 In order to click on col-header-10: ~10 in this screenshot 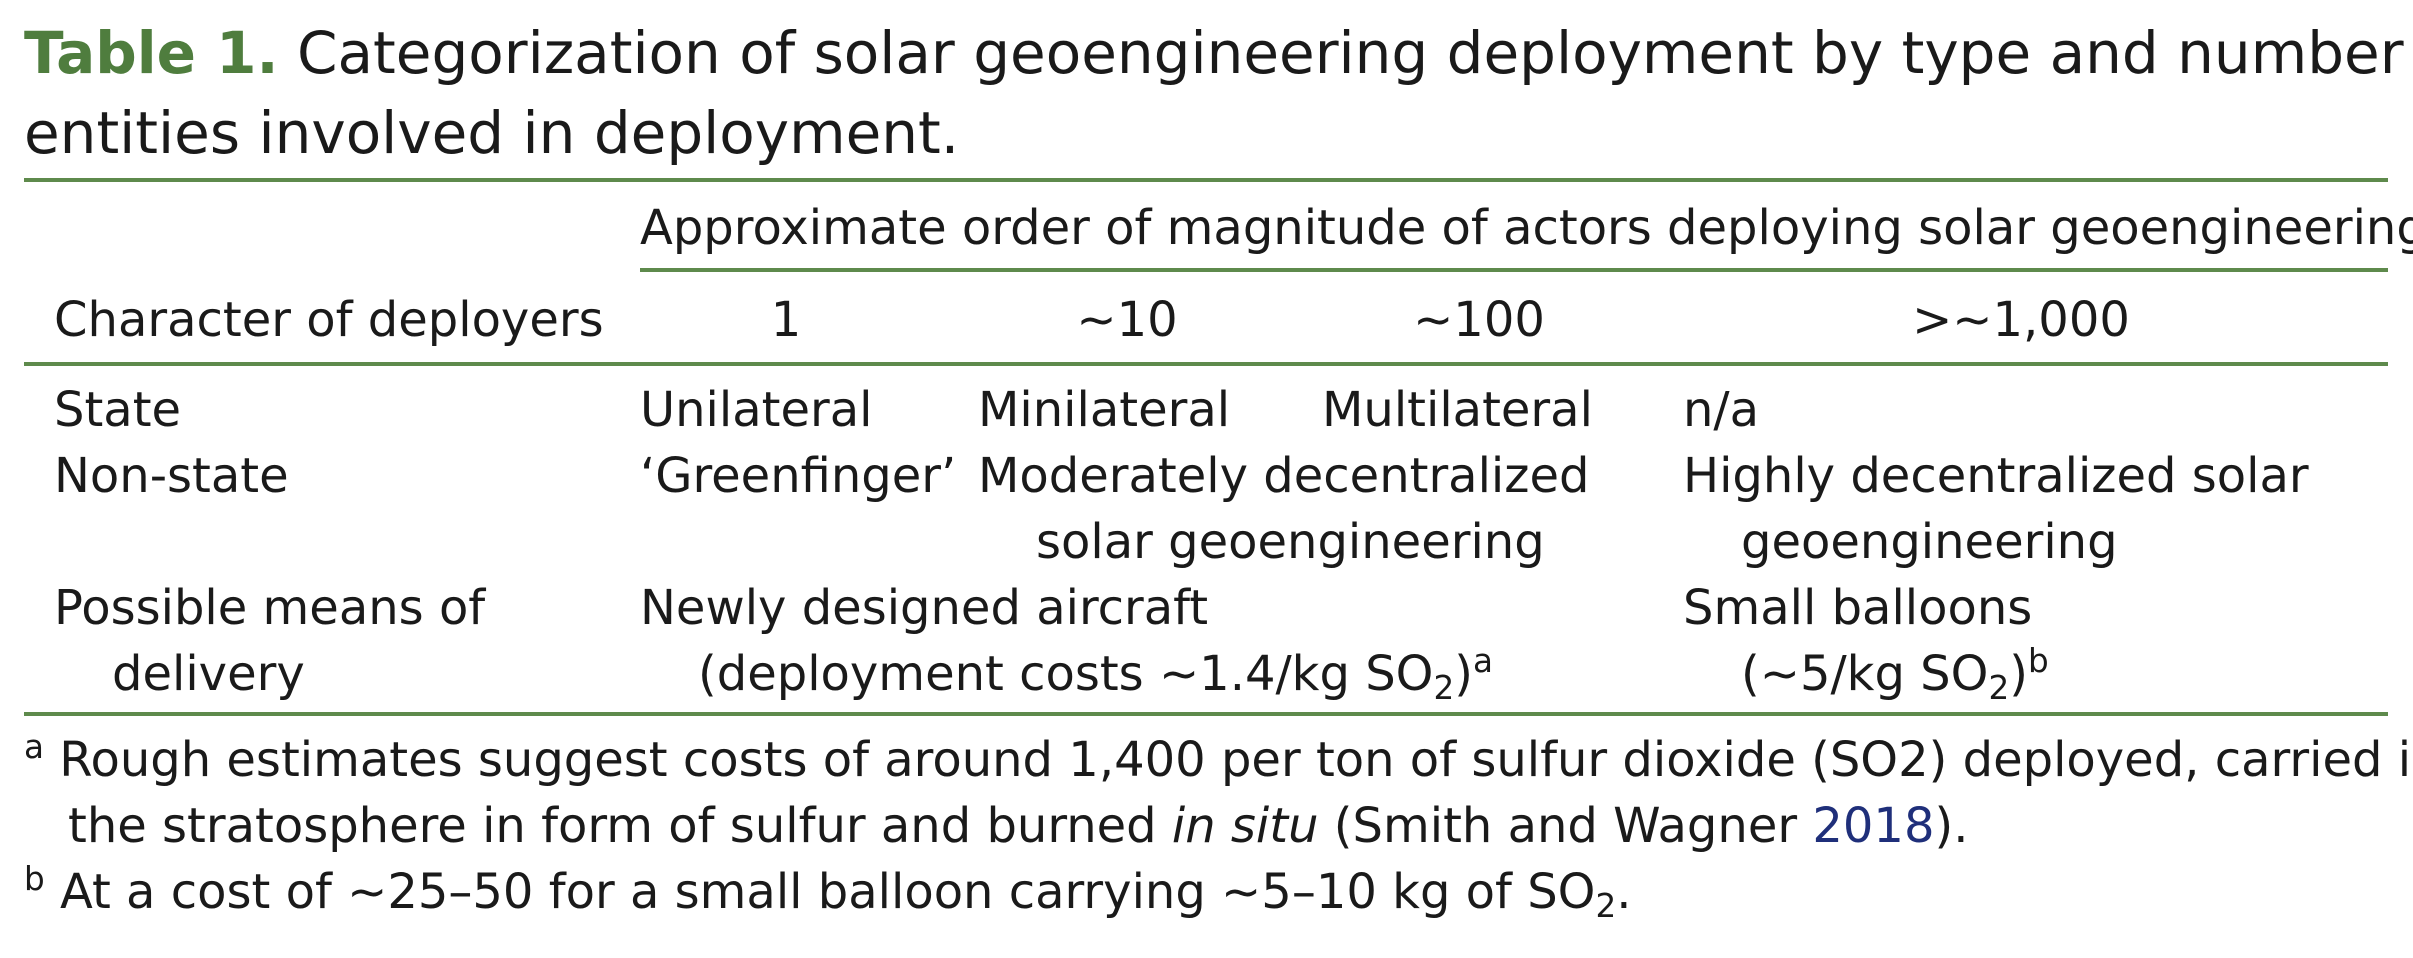, I will do `click(1127, 320)`.